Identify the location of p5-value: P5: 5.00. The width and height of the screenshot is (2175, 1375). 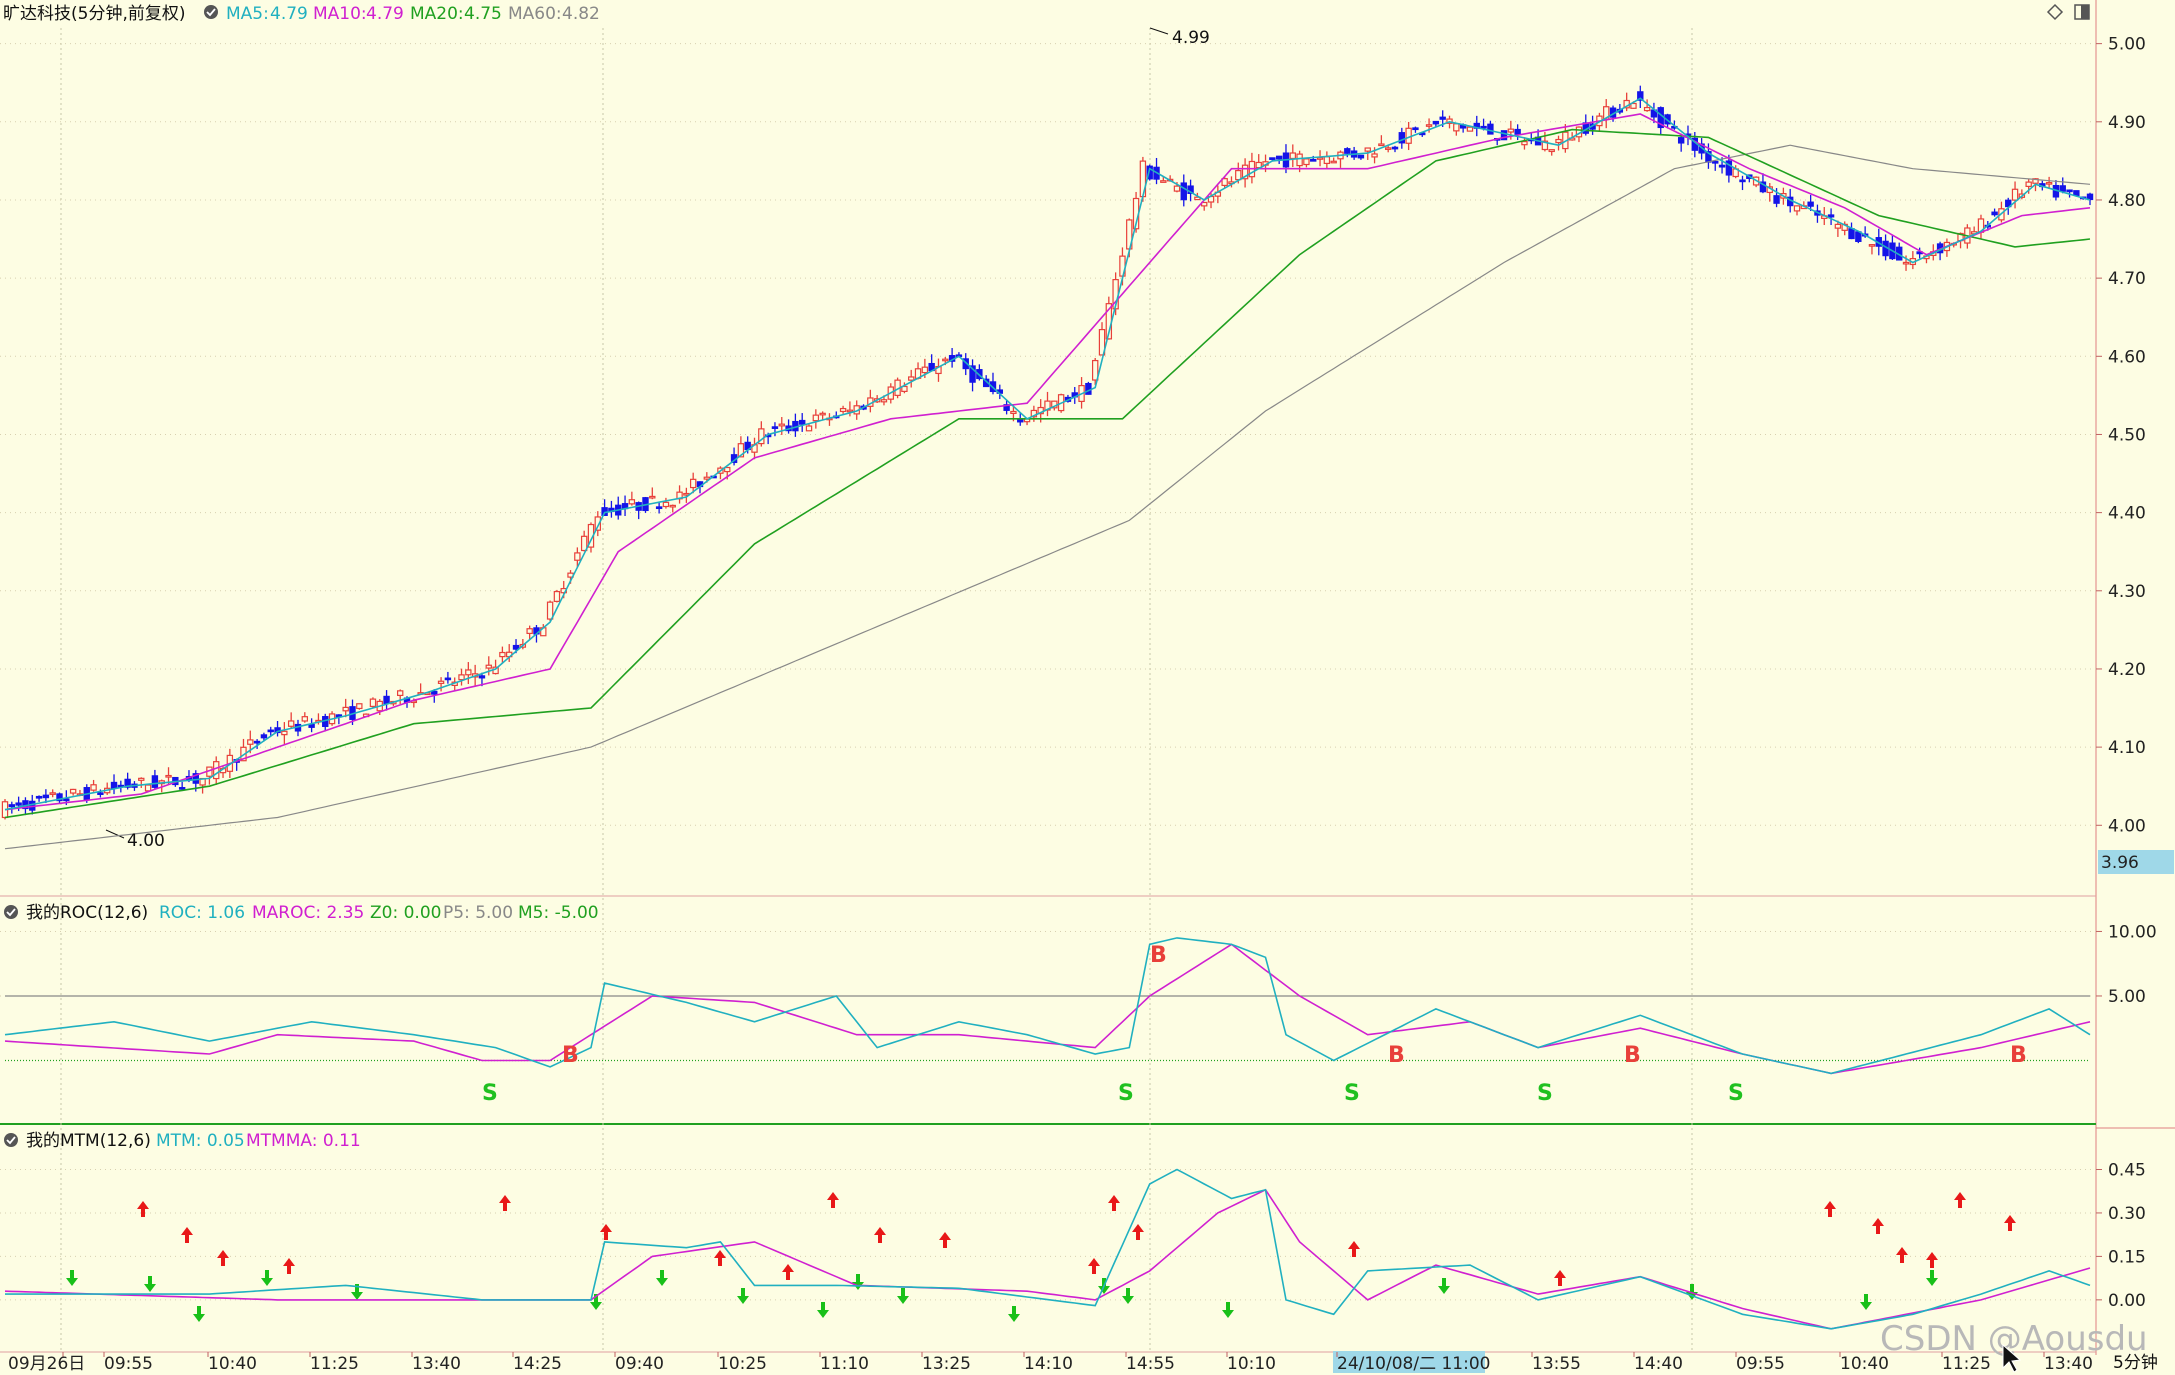
(478, 913).